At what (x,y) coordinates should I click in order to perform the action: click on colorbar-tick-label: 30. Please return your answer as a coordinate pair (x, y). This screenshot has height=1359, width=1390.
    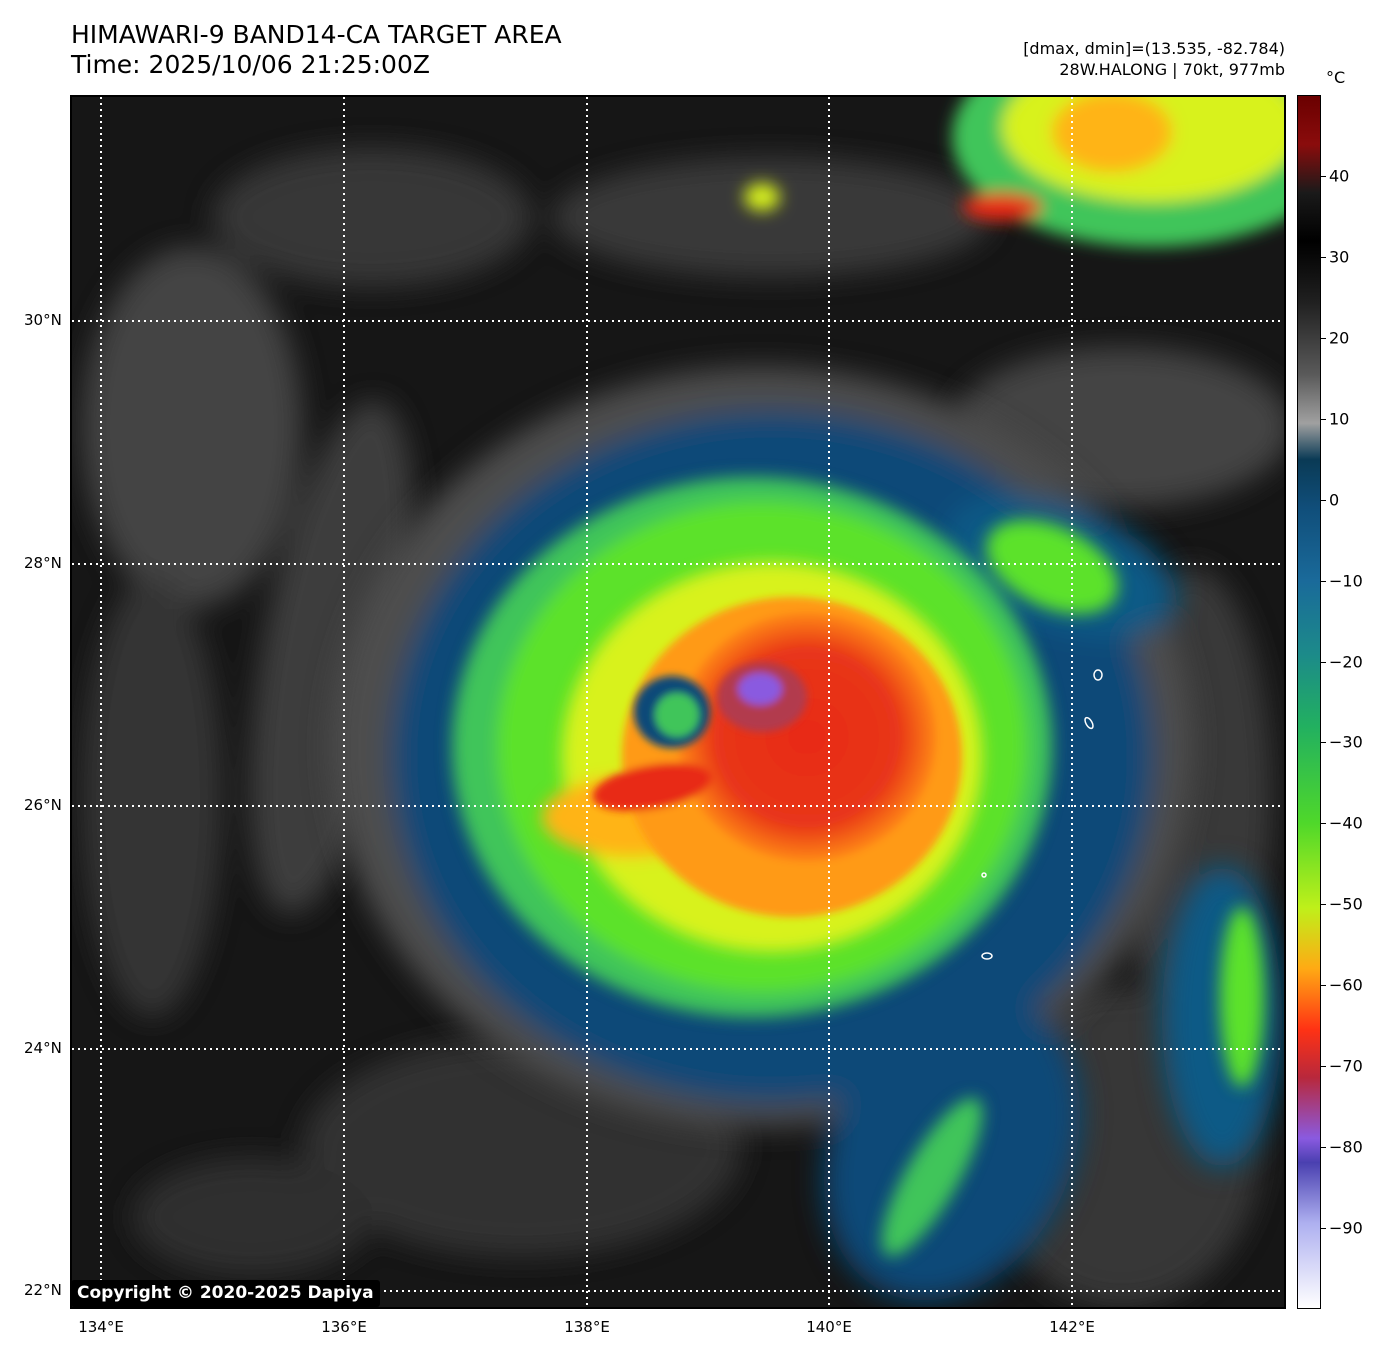
    Looking at the image, I should click on (1339, 257).